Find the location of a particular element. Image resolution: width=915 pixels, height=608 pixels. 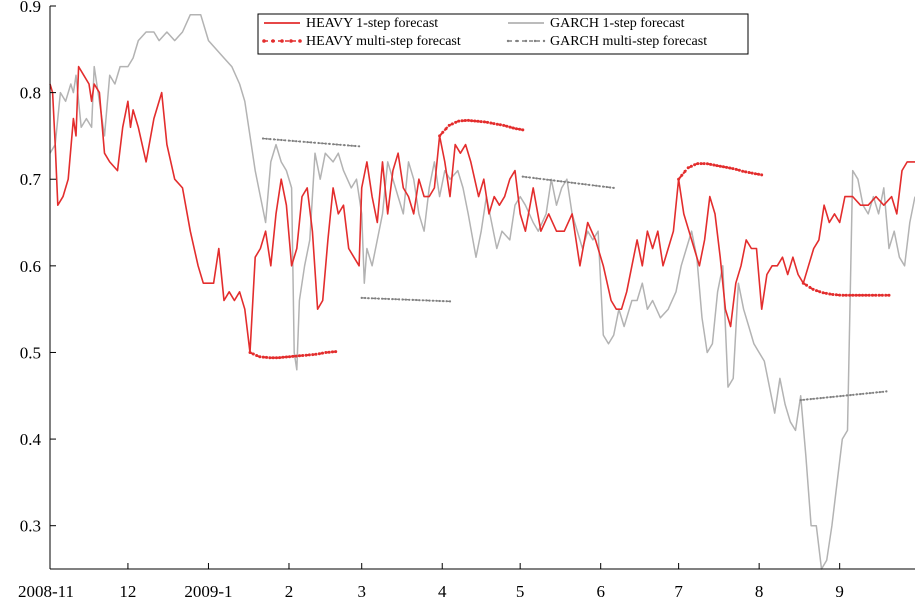

y-tick-label: 0.9 is located at coordinates (30, 8).